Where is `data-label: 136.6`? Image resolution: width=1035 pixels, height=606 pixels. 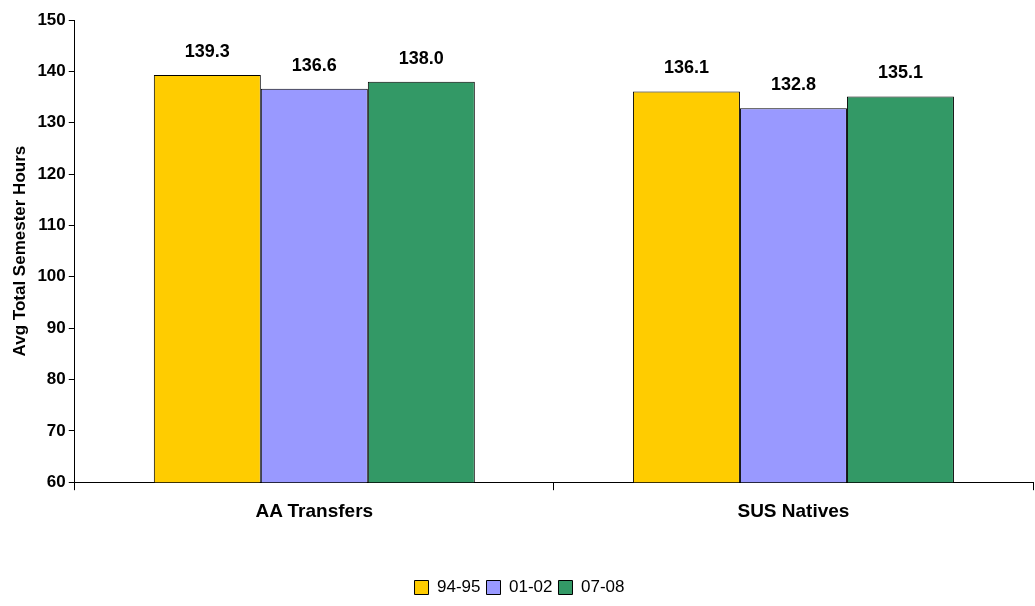 data-label: 136.6 is located at coordinates (314, 64).